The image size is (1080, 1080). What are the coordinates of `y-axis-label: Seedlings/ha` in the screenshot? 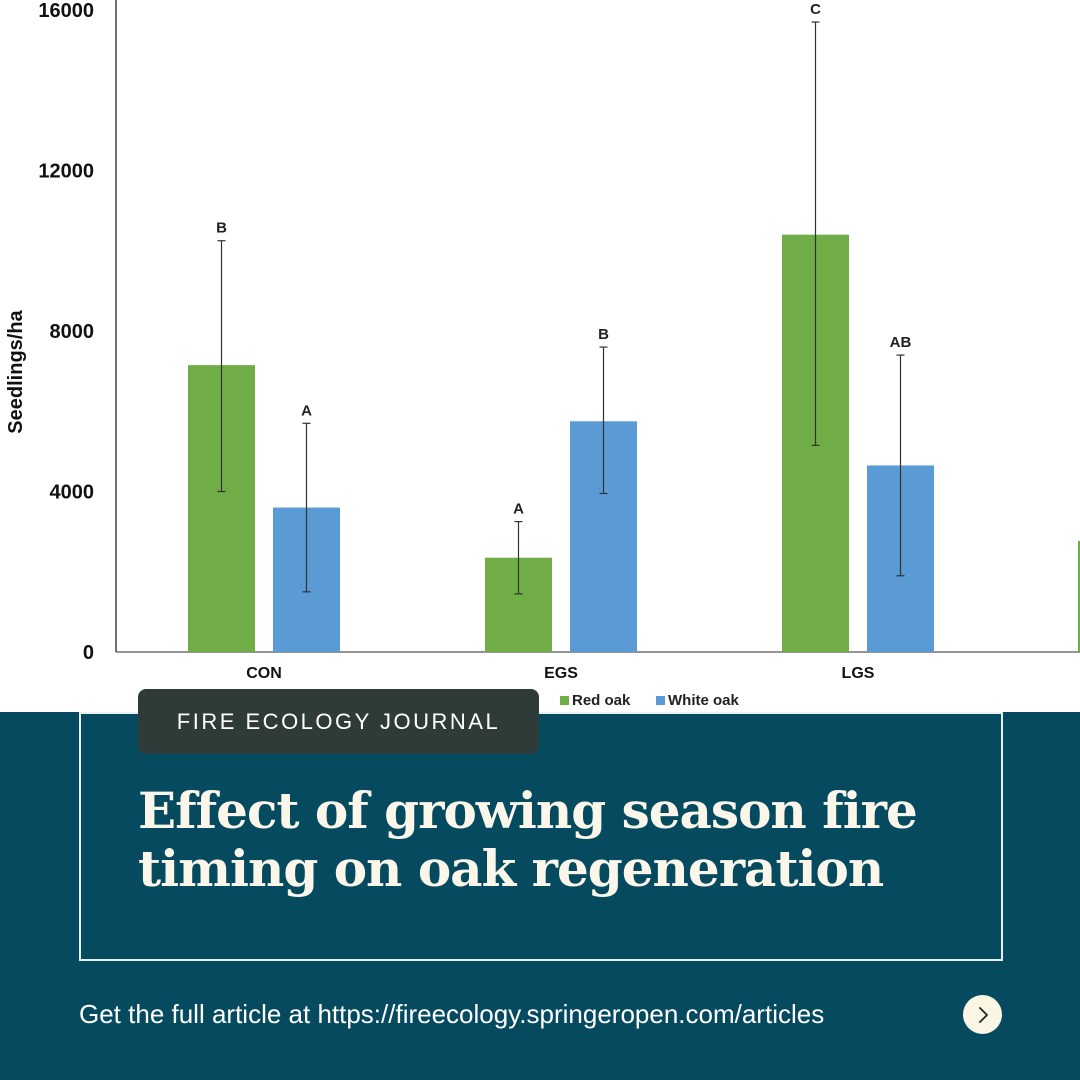 It's located at (16, 371).